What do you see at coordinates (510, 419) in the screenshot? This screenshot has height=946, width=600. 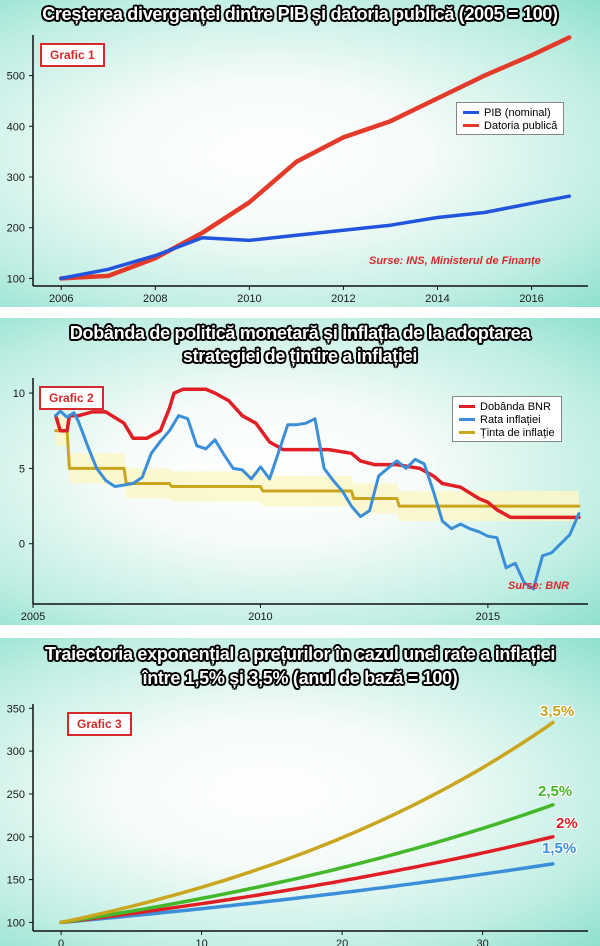 I see `legend-label: Rata inflației` at bounding box center [510, 419].